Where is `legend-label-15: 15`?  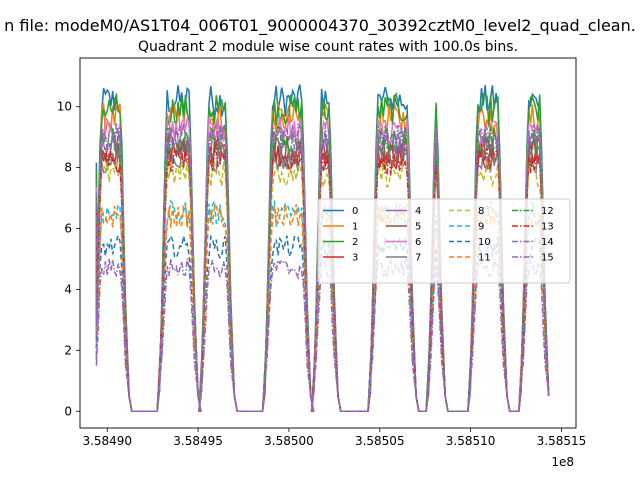
legend-label-15: 15 is located at coordinates (547, 258).